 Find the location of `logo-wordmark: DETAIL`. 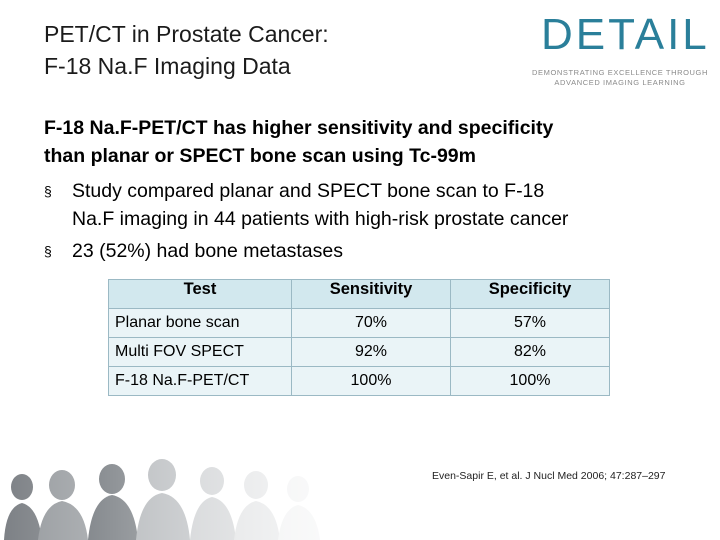

logo-wordmark: DETAIL is located at coordinates (625, 34).